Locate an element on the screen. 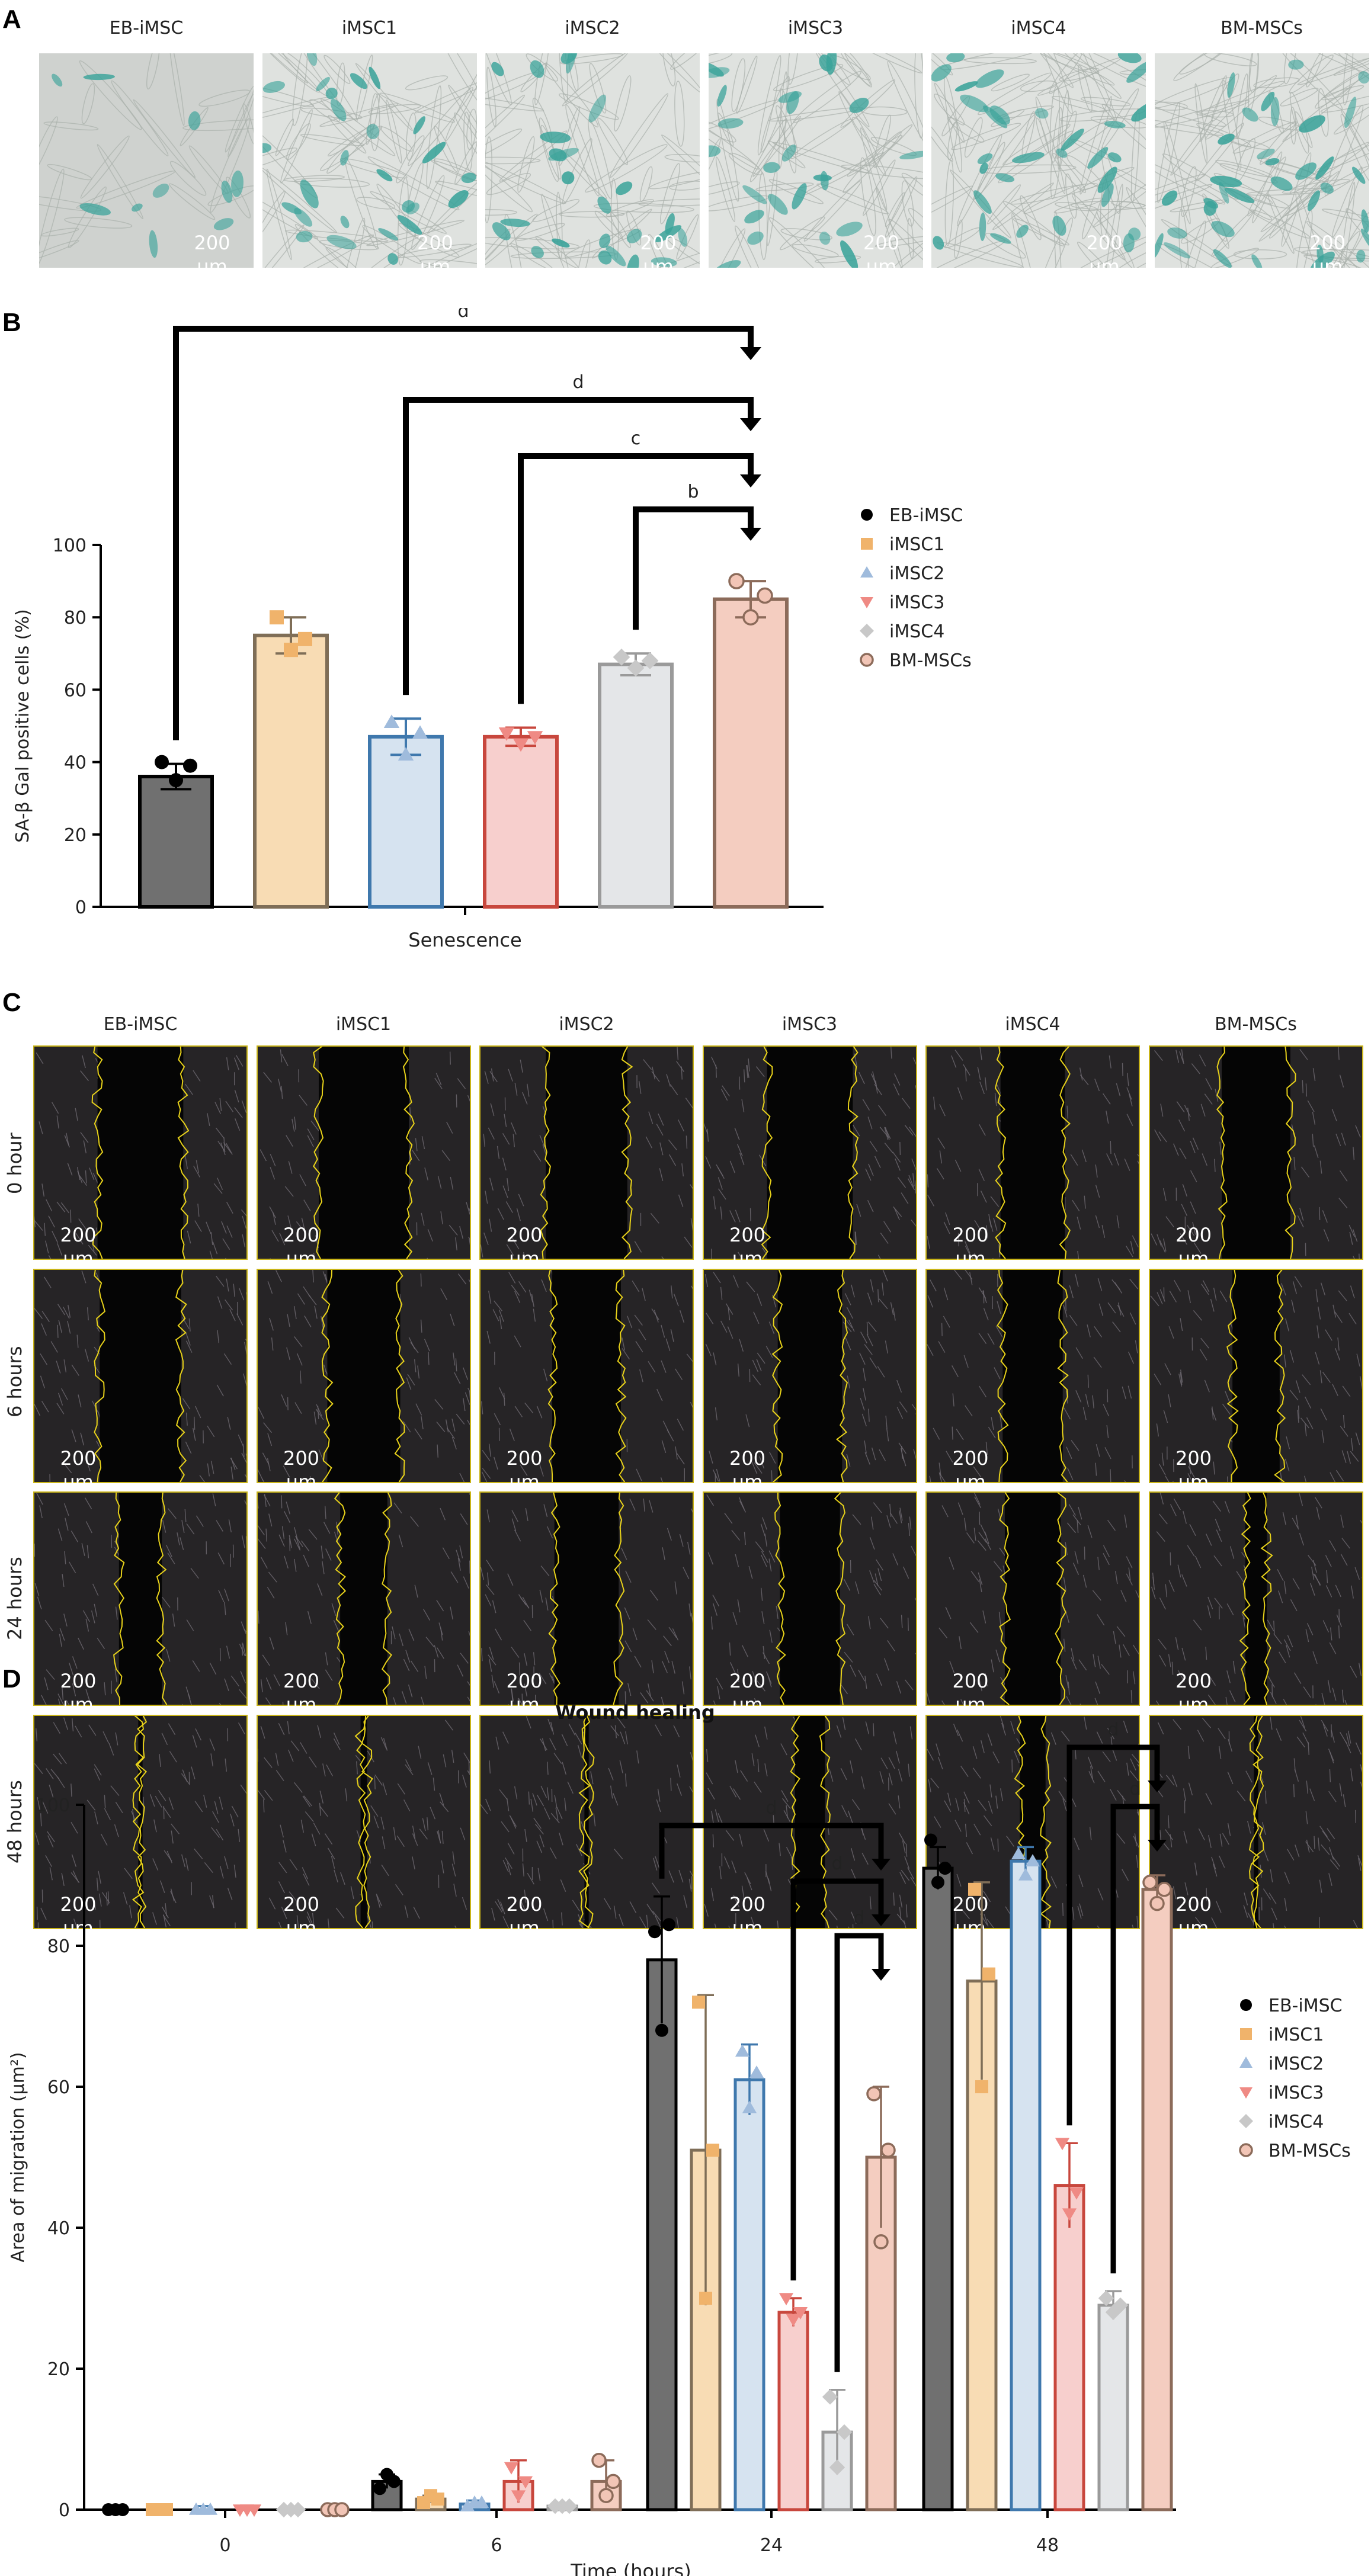 Image resolution: width=1371 pixels, height=2576 pixels. y-tick-label: 40 is located at coordinates (58, 2228).